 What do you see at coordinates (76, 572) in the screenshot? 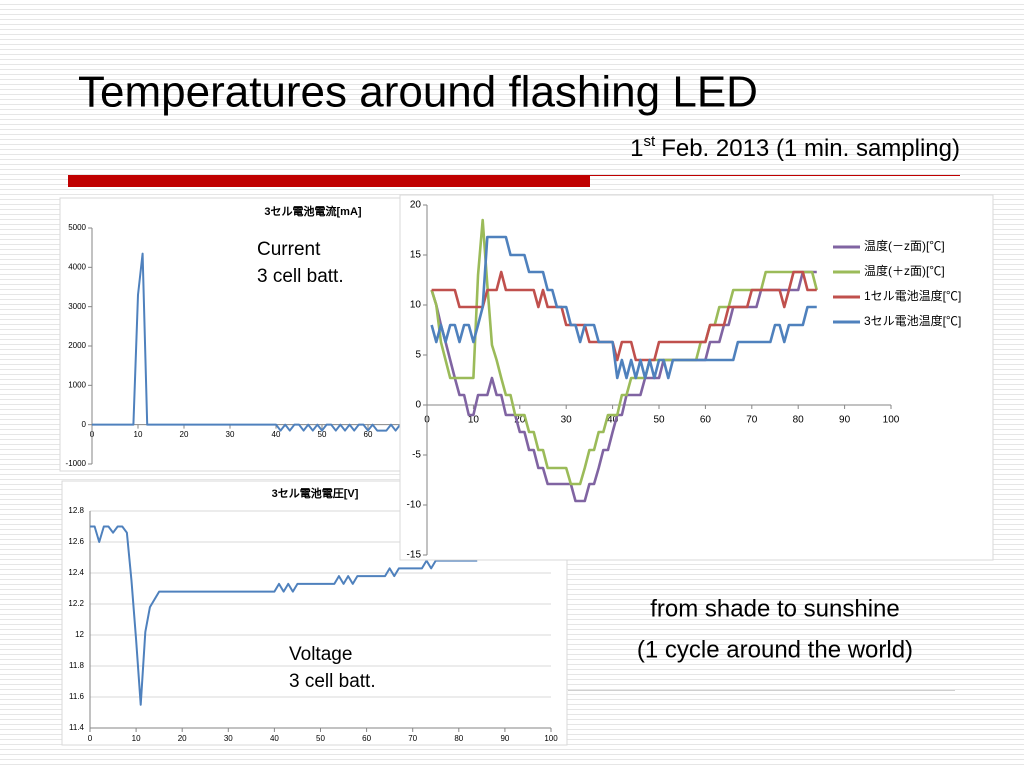
I see `y-tick-label: 12.4` at bounding box center [76, 572].